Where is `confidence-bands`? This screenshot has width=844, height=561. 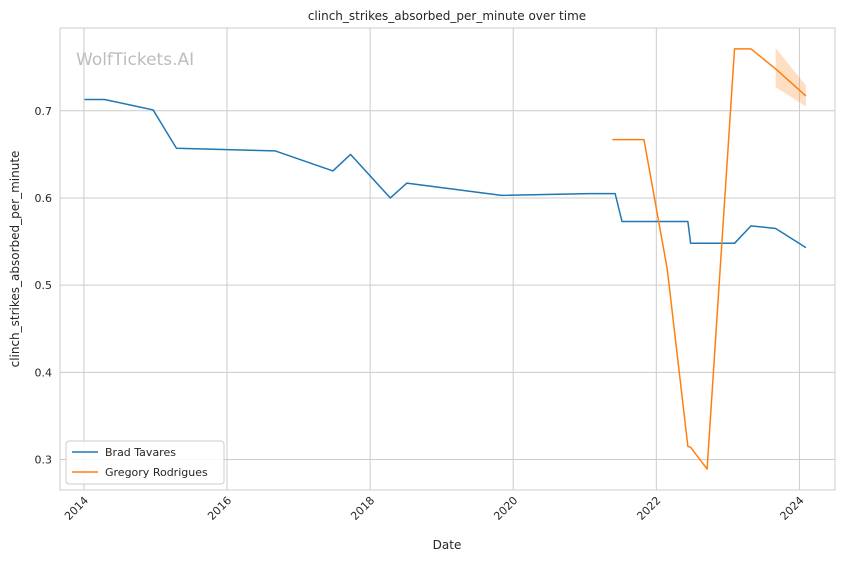
confidence-bands is located at coordinates (790, 77).